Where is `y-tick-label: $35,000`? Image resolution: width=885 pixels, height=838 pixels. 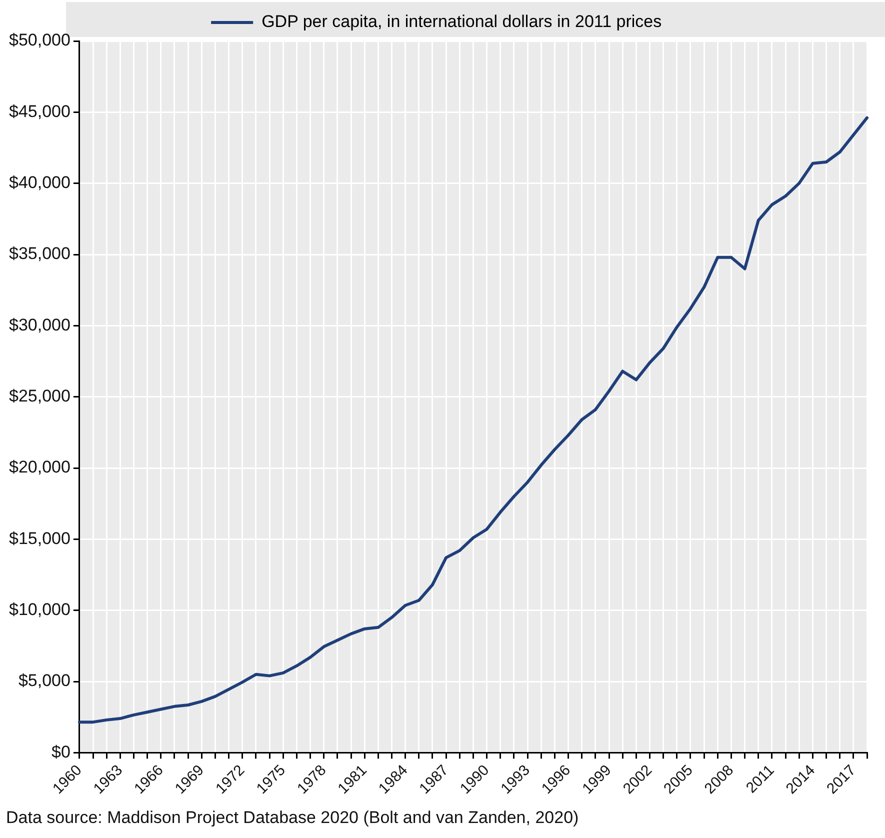 y-tick-label: $35,000 is located at coordinates (39, 254).